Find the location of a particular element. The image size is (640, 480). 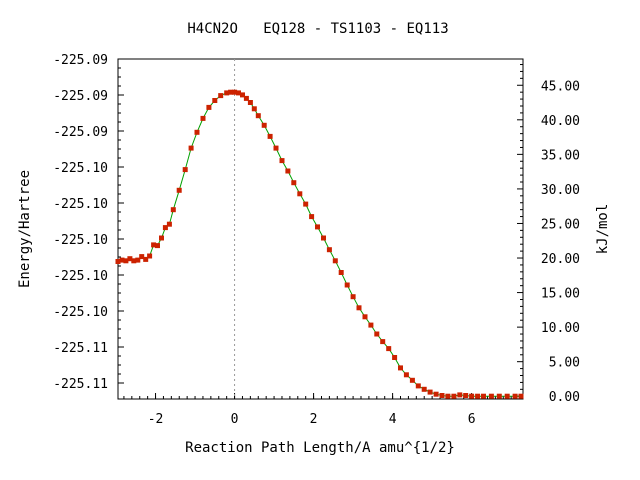

left-axis-label: Energy/Hartree is located at coordinates (25, 229).